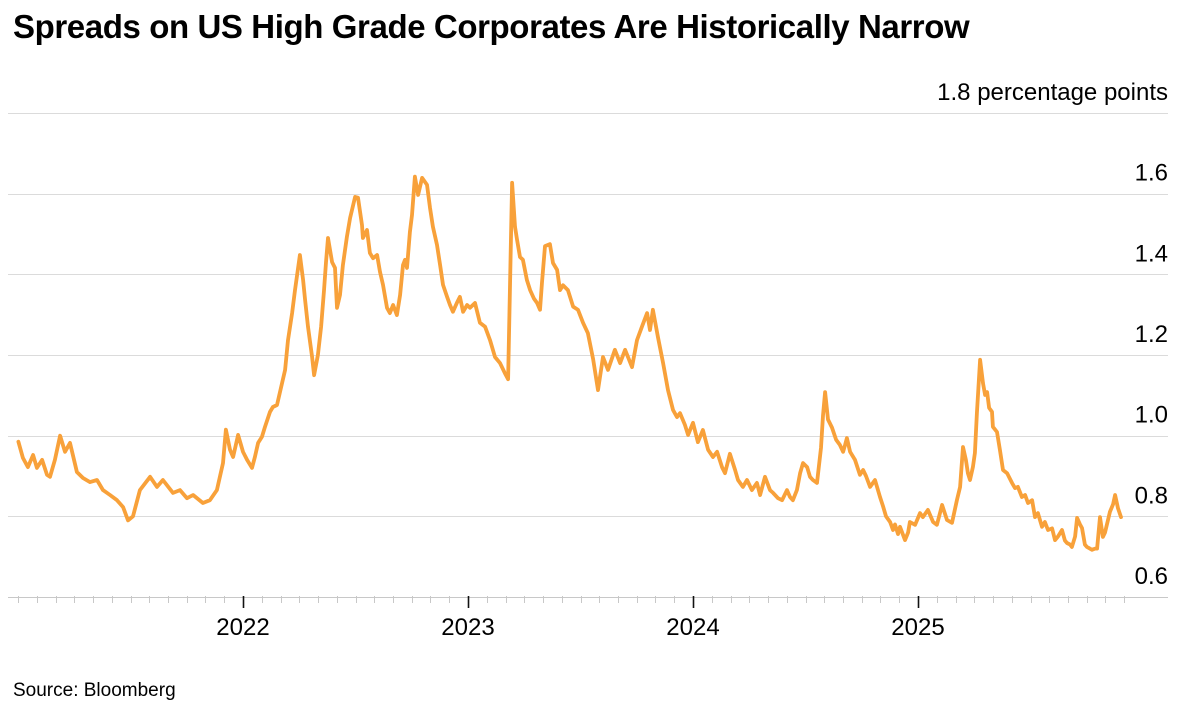  I want to click on y-axis-label: 1.8 percentage points, so click(1052, 92).